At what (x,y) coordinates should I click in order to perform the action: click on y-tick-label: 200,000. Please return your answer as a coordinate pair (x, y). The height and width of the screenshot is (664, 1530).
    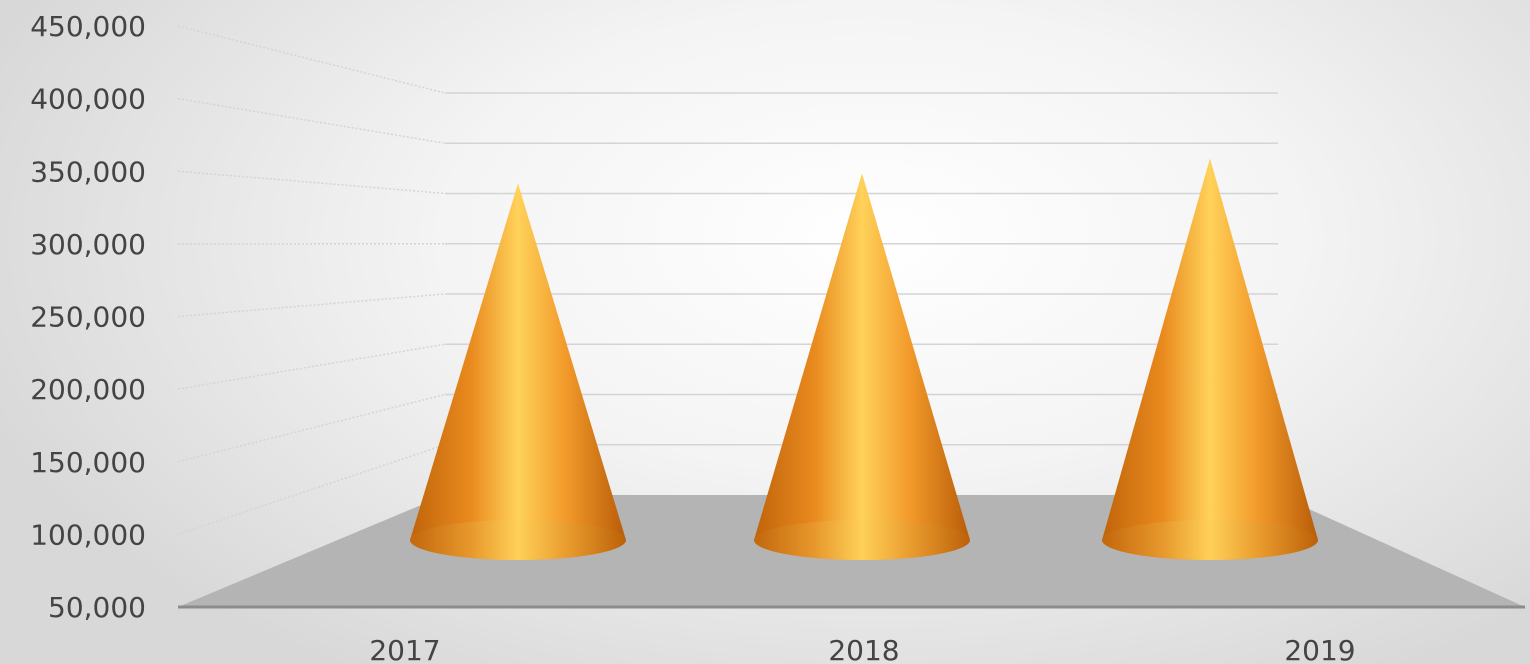
    Looking at the image, I should click on (88, 389).